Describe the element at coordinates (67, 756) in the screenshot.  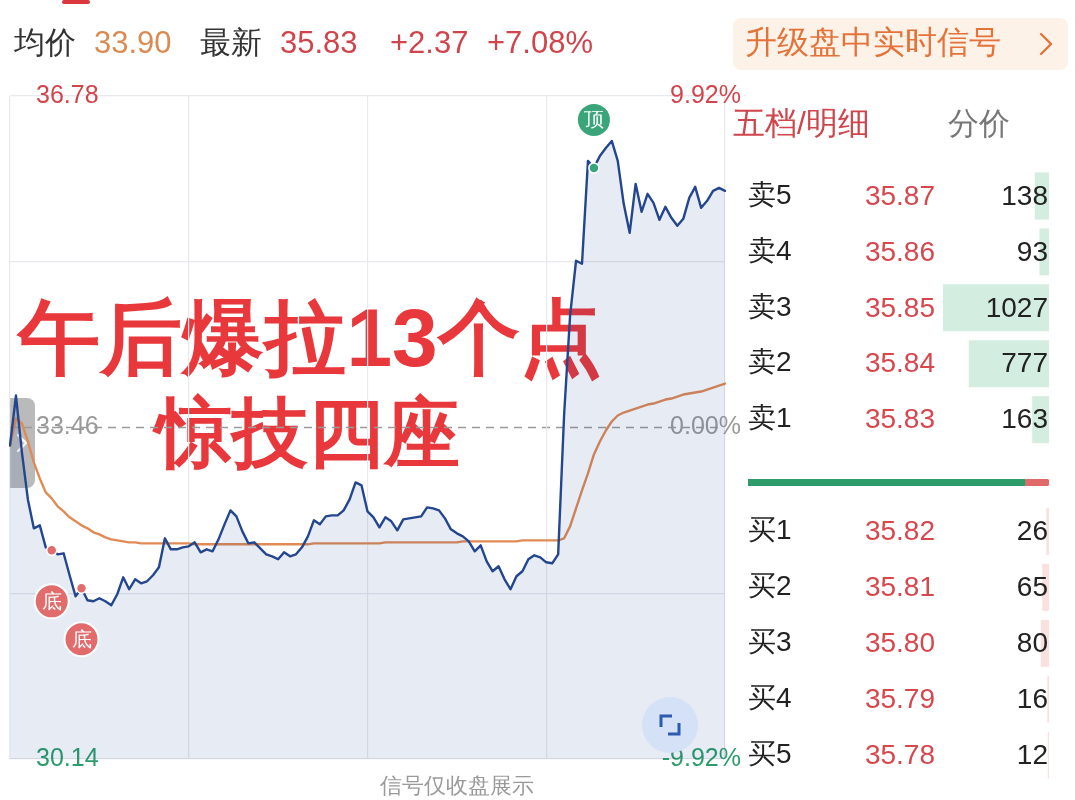
I see `y-tick-label: 30.14` at that location.